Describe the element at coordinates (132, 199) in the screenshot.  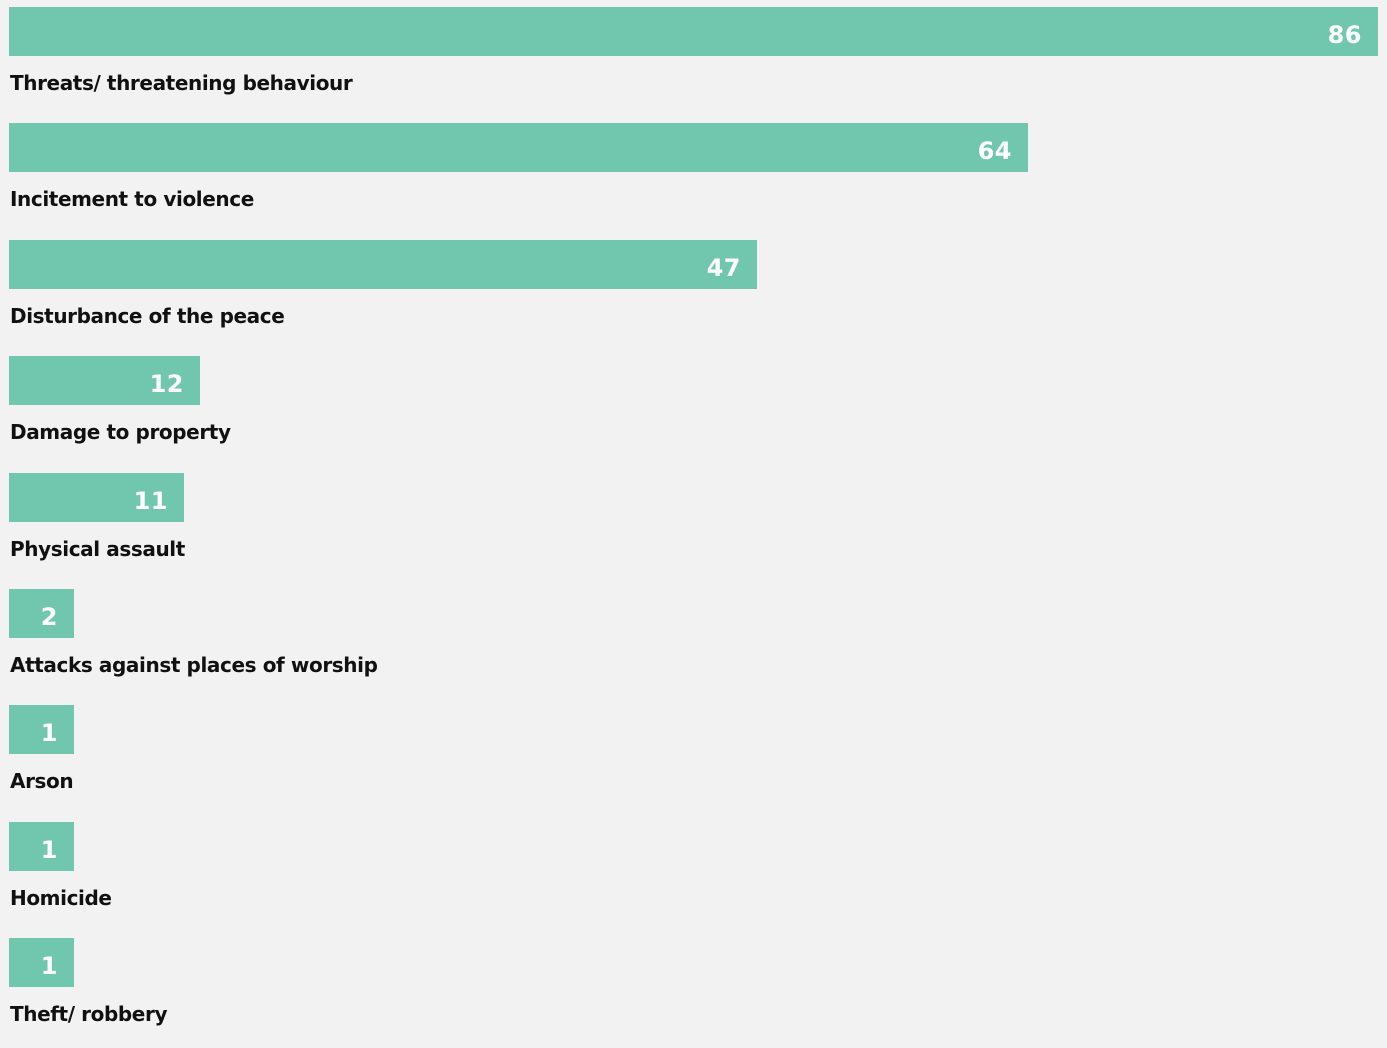
I see `category-label: Incitement to violence` at that location.